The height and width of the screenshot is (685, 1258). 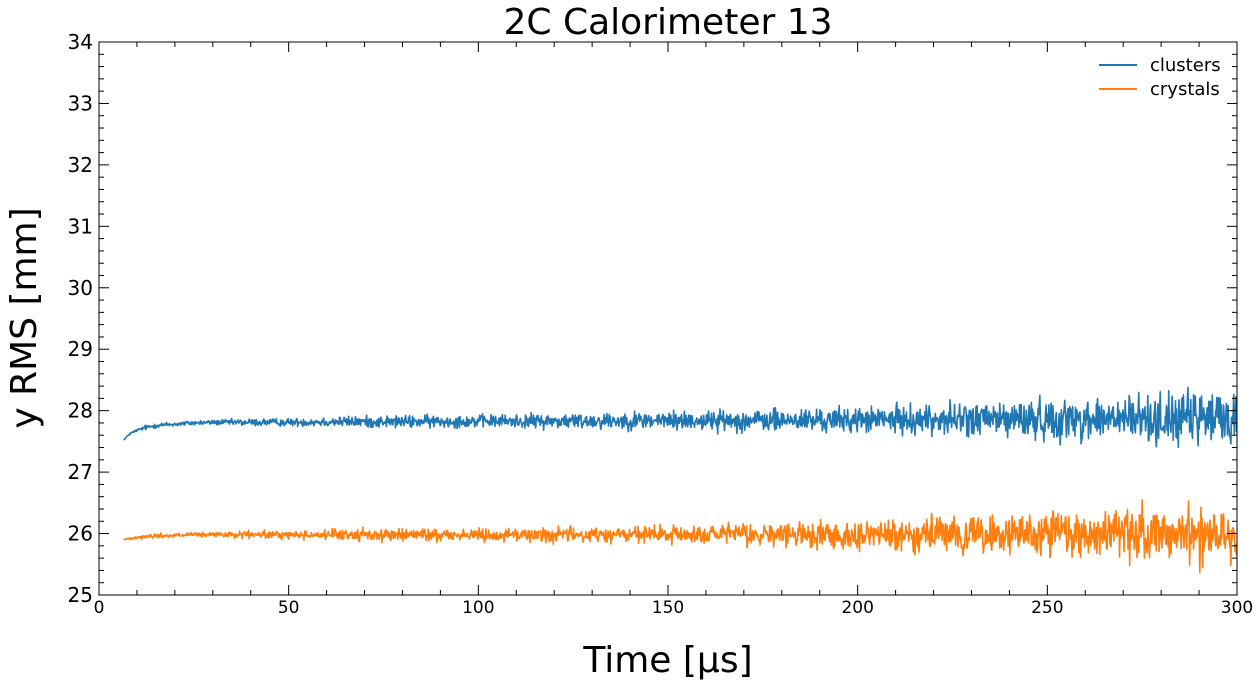 I want to click on y-tick-label: 31, so click(x=80, y=226).